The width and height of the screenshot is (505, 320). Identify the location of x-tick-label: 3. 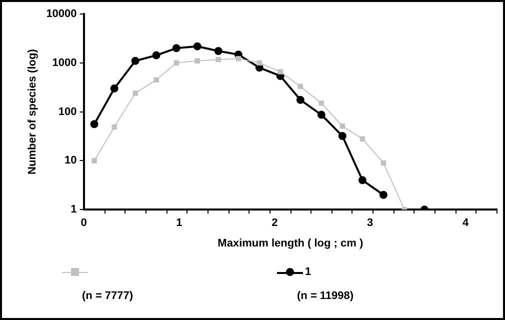
(370, 223).